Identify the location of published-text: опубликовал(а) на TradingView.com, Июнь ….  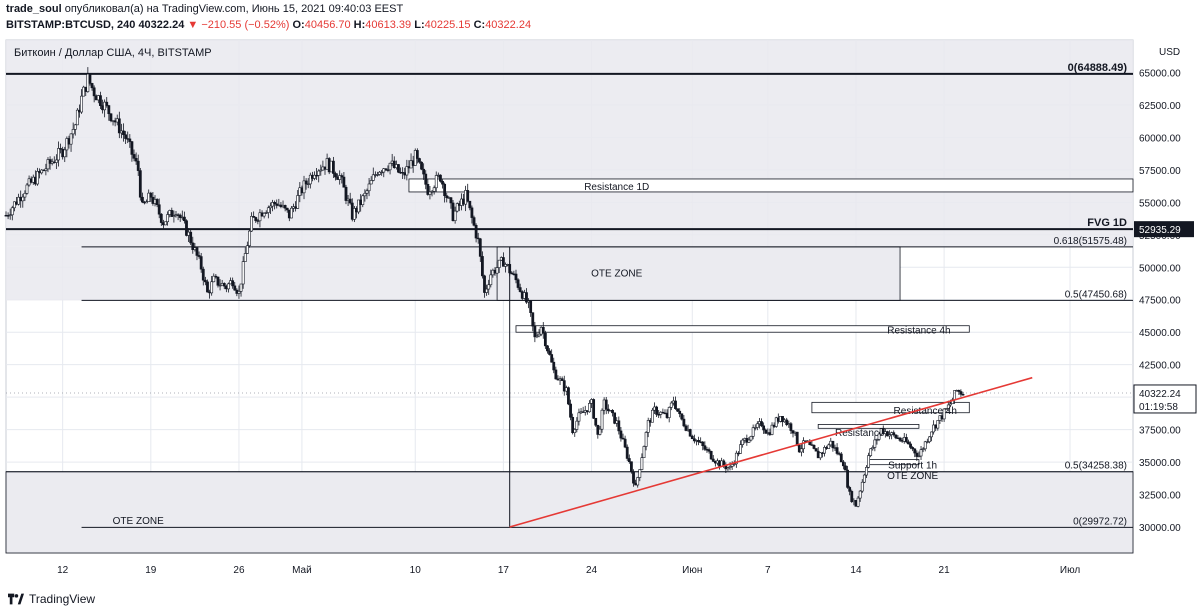
(234, 9).